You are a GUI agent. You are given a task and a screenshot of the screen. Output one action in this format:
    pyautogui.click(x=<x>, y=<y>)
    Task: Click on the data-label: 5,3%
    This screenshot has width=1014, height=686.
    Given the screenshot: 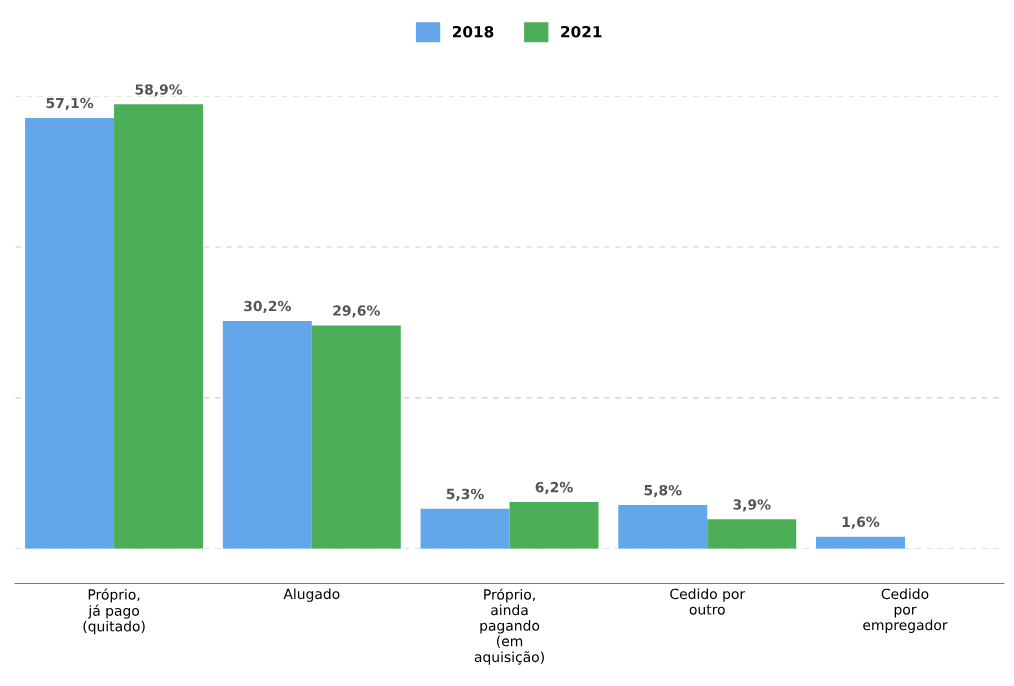 What is the action you would take?
    pyautogui.click(x=465, y=494)
    